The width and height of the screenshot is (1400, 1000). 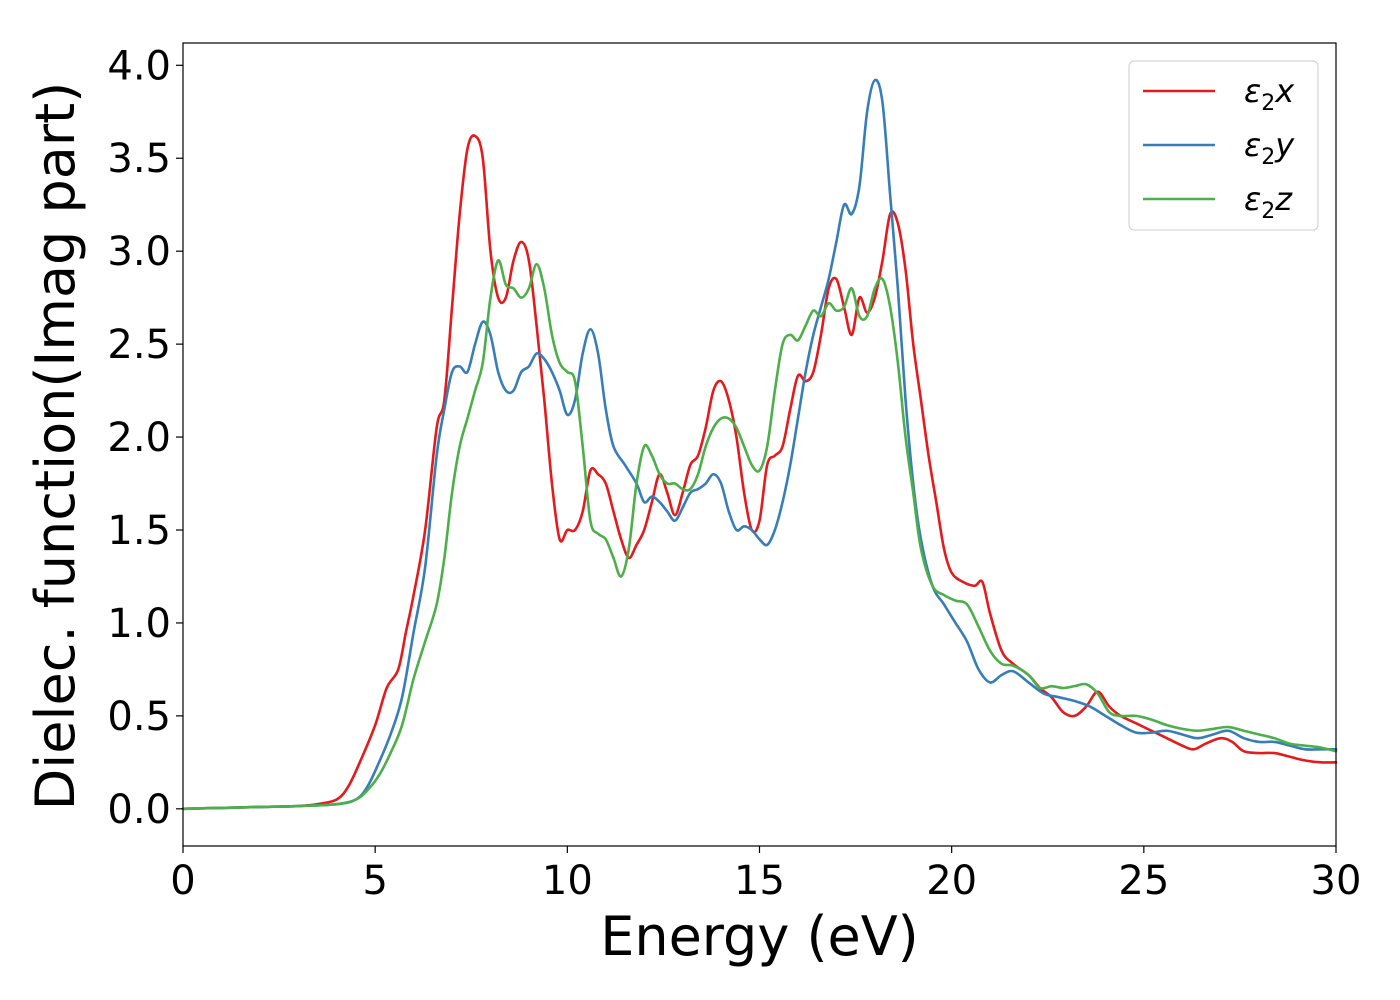 What do you see at coordinates (139, 66) in the screenshot?
I see `y-tick-label: 4.0` at bounding box center [139, 66].